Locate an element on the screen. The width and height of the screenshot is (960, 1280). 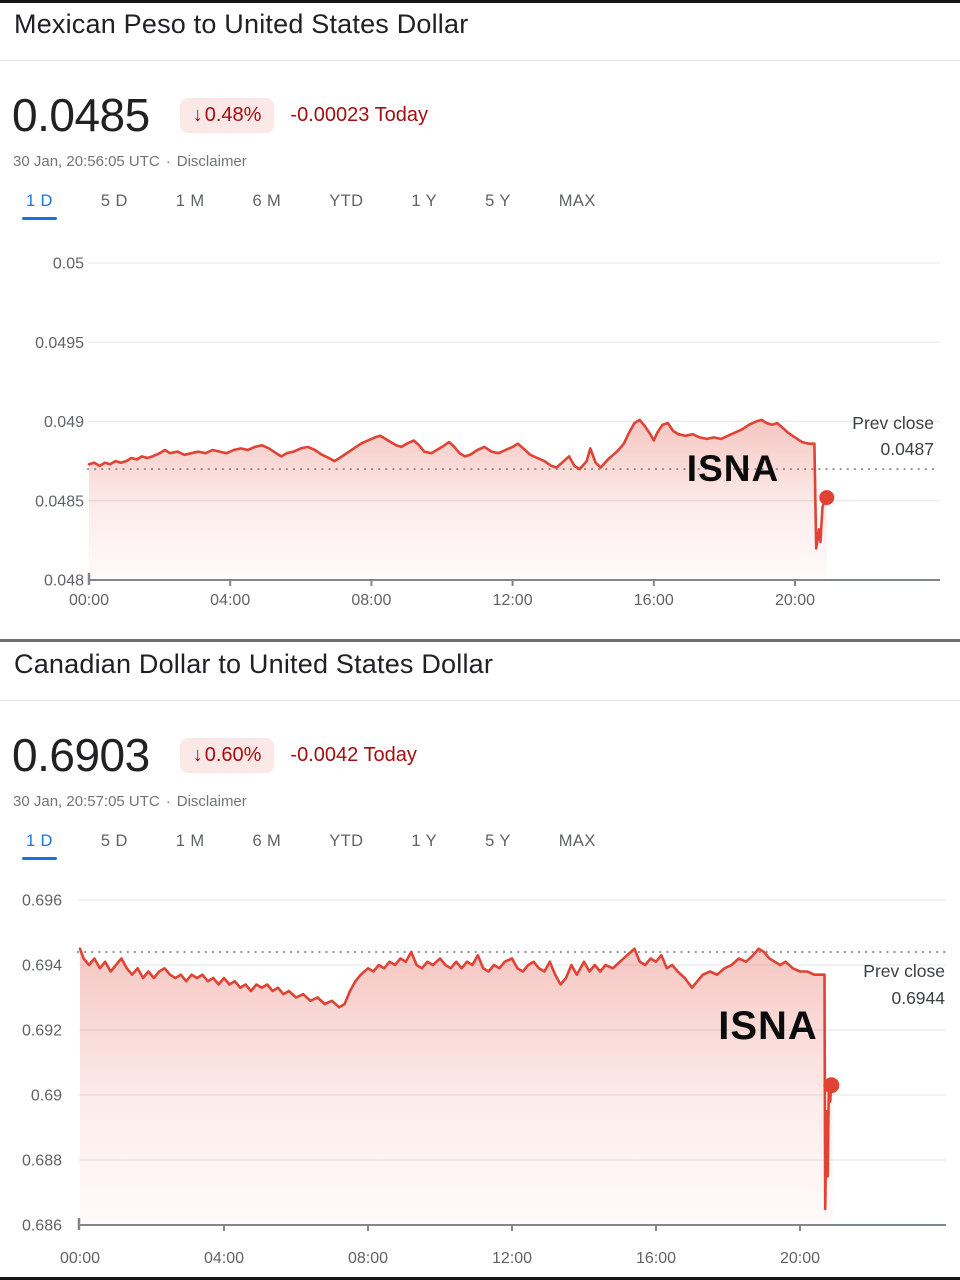
page-title: Canadian Dollar to United States Dollar is located at coordinates (254, 664).